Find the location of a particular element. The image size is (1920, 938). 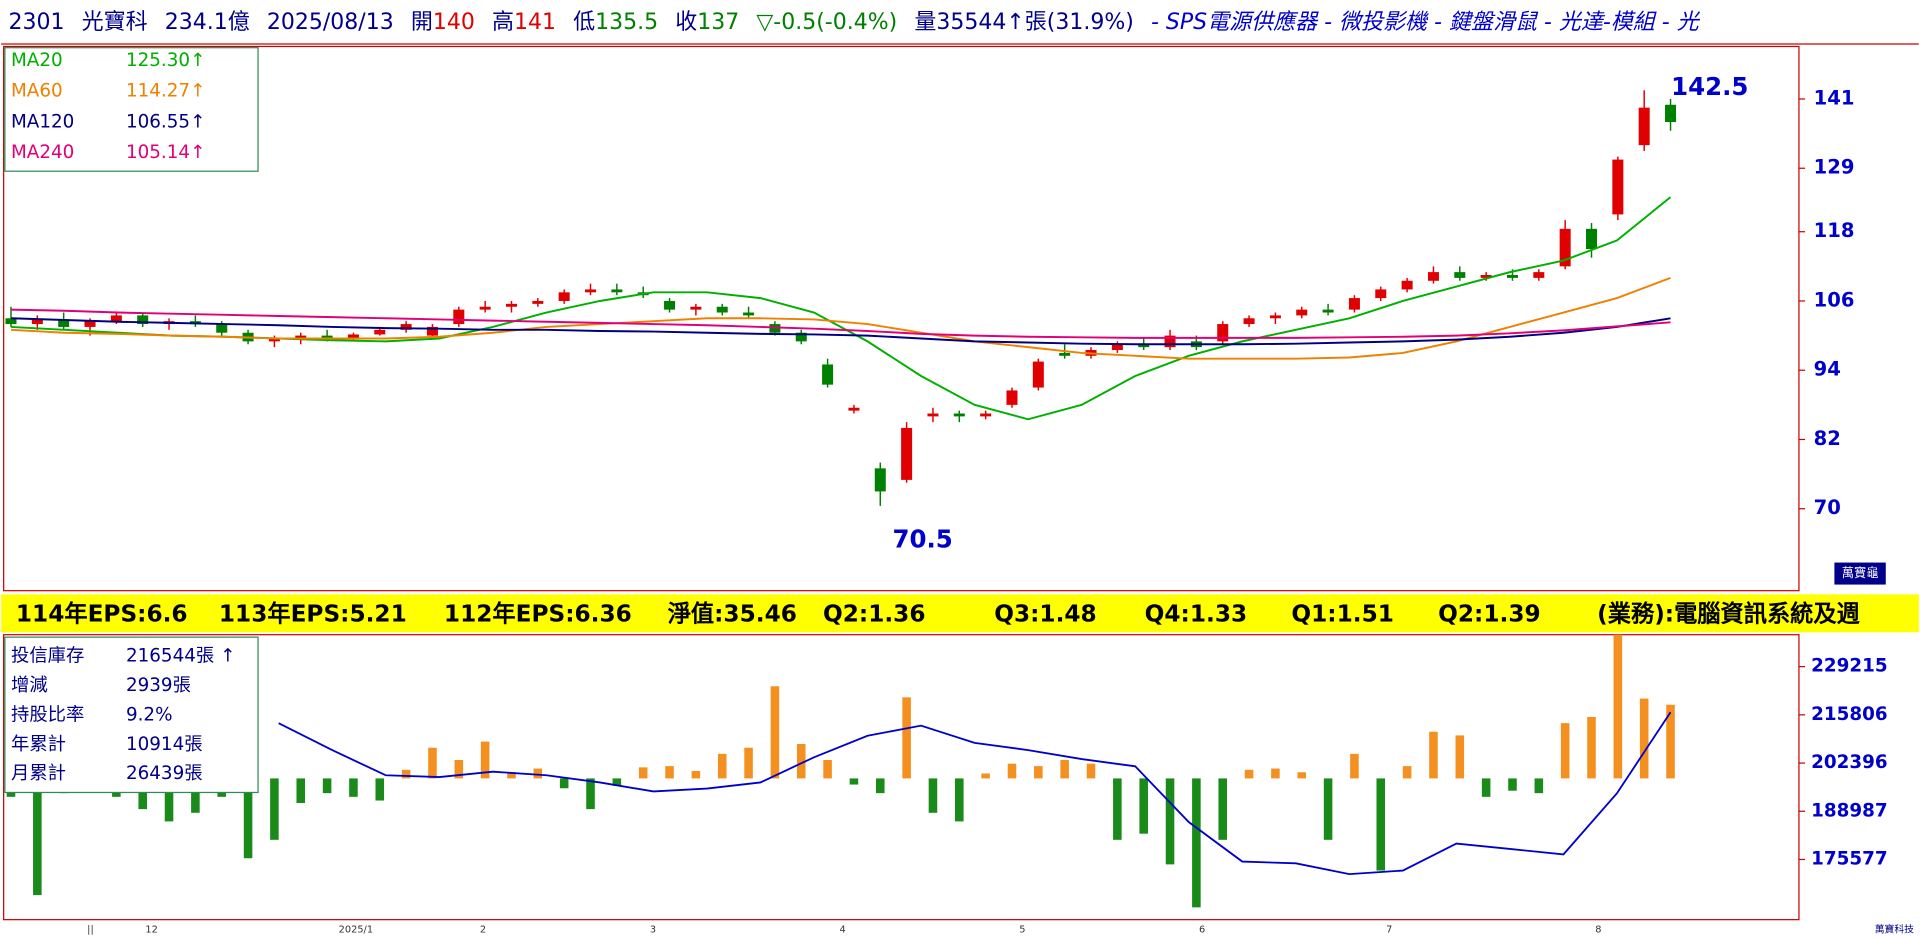

header-item: 光寶科 is located at coordinates (115, 22).